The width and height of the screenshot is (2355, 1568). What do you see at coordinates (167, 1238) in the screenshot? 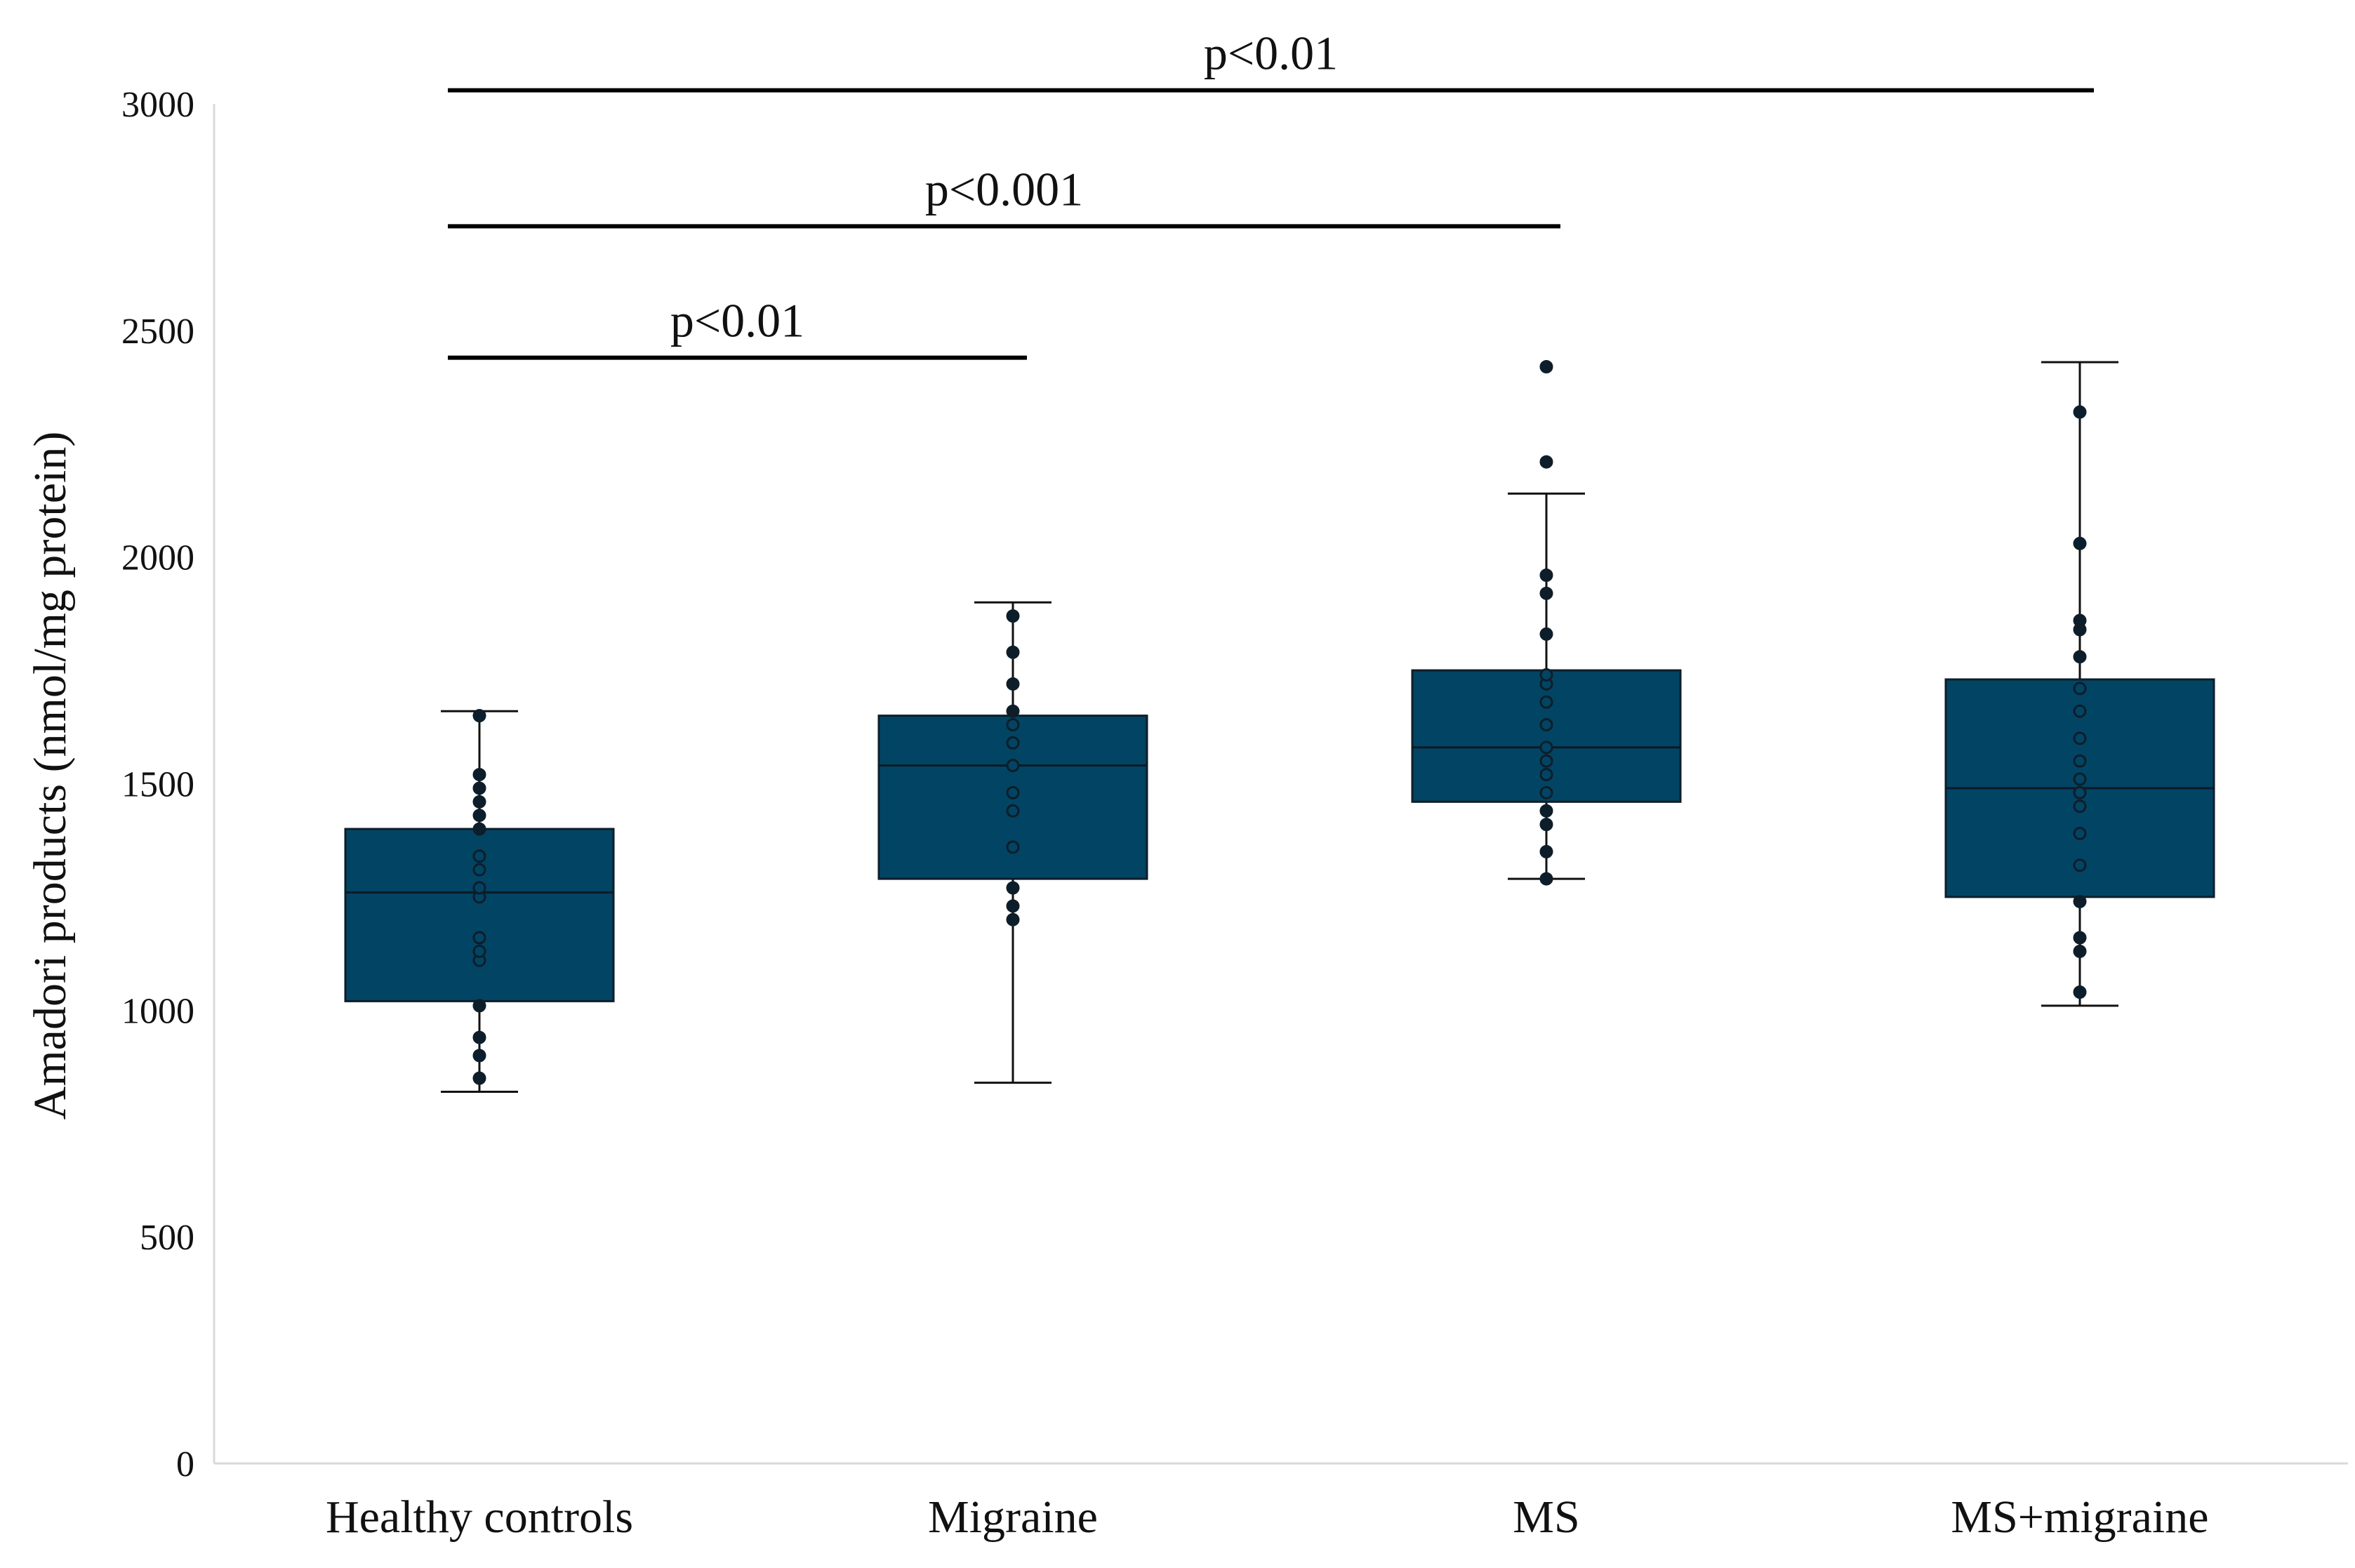
I see `y-tick-label: 500` at bounding box center [167, 1238].